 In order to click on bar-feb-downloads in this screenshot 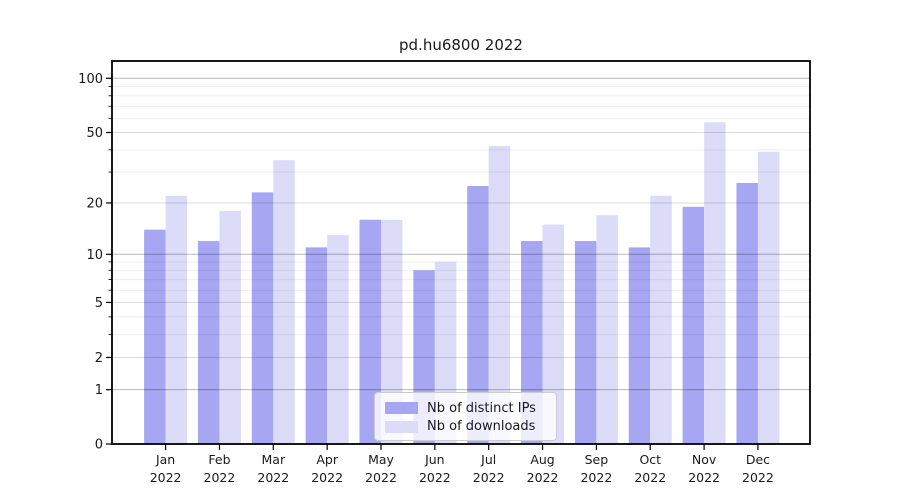, I will do `click(230, 327)`.